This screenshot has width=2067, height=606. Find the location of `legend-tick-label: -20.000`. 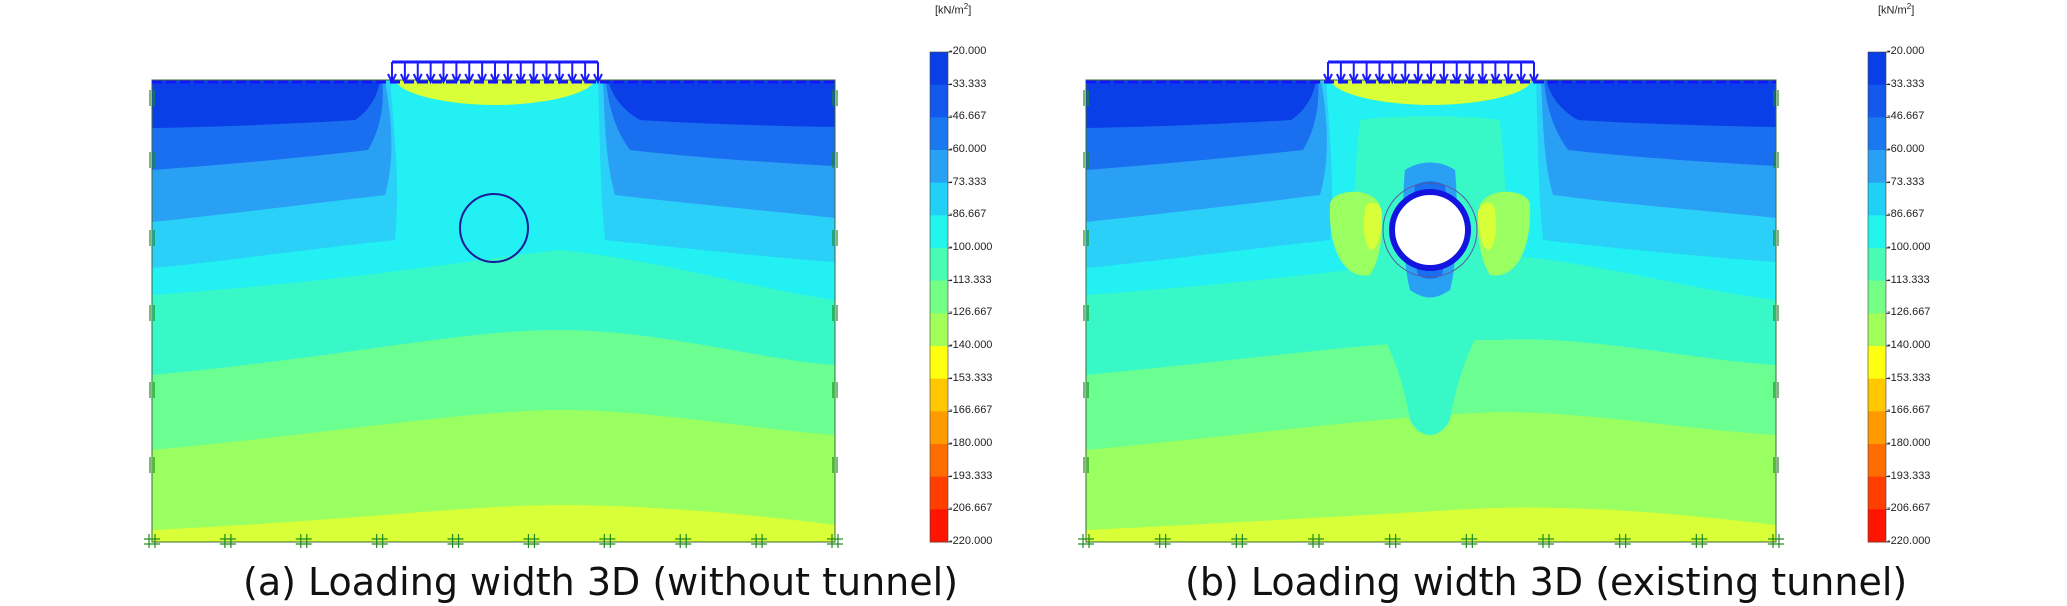

legend-tick-label: -20.000 is located at coordinates (968, 51).